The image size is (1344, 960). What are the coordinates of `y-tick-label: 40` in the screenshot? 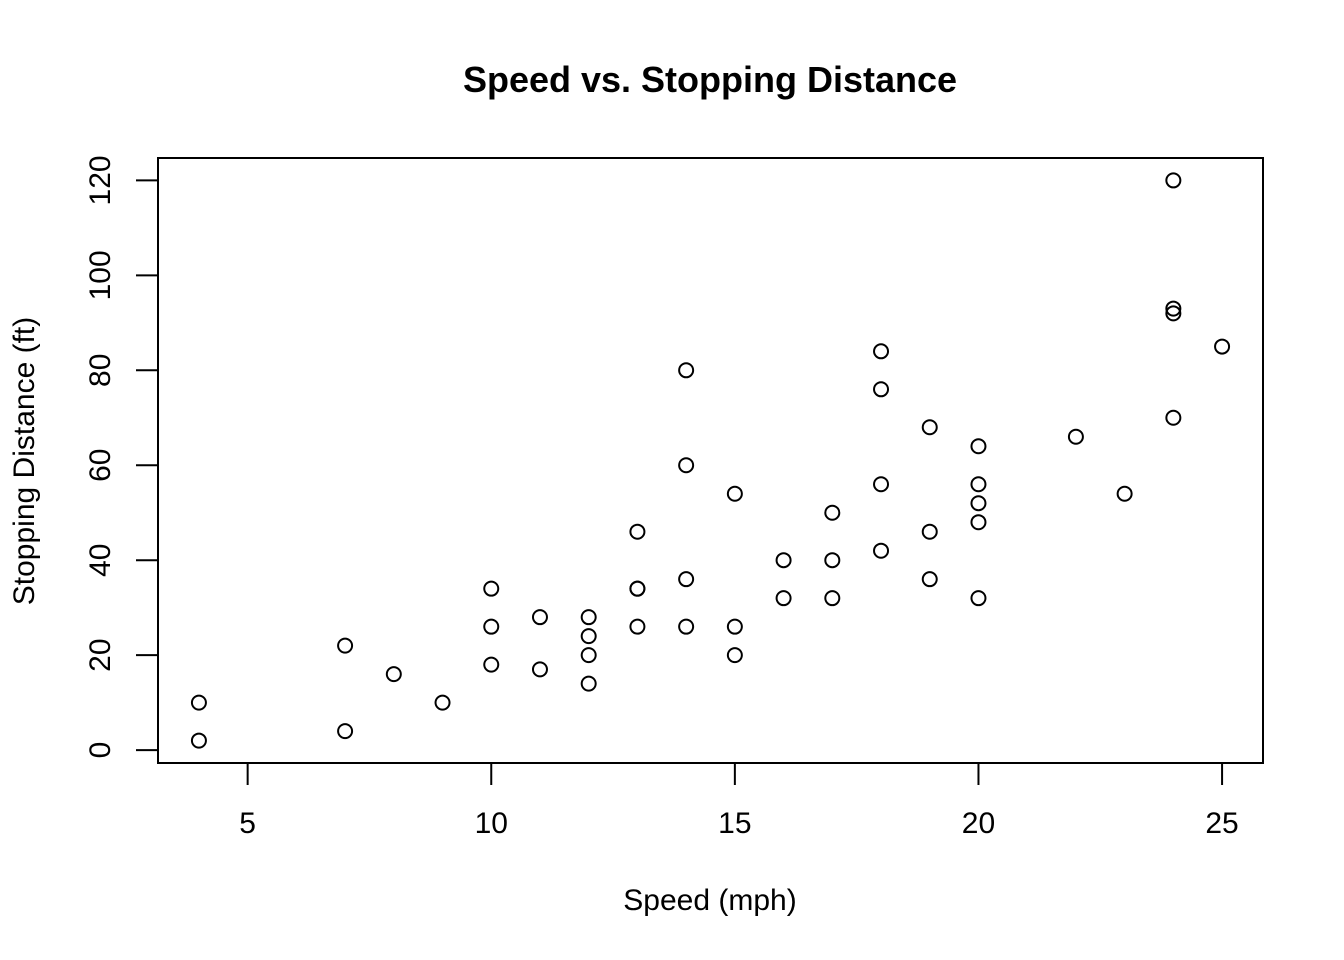 It's located at (100, 560).